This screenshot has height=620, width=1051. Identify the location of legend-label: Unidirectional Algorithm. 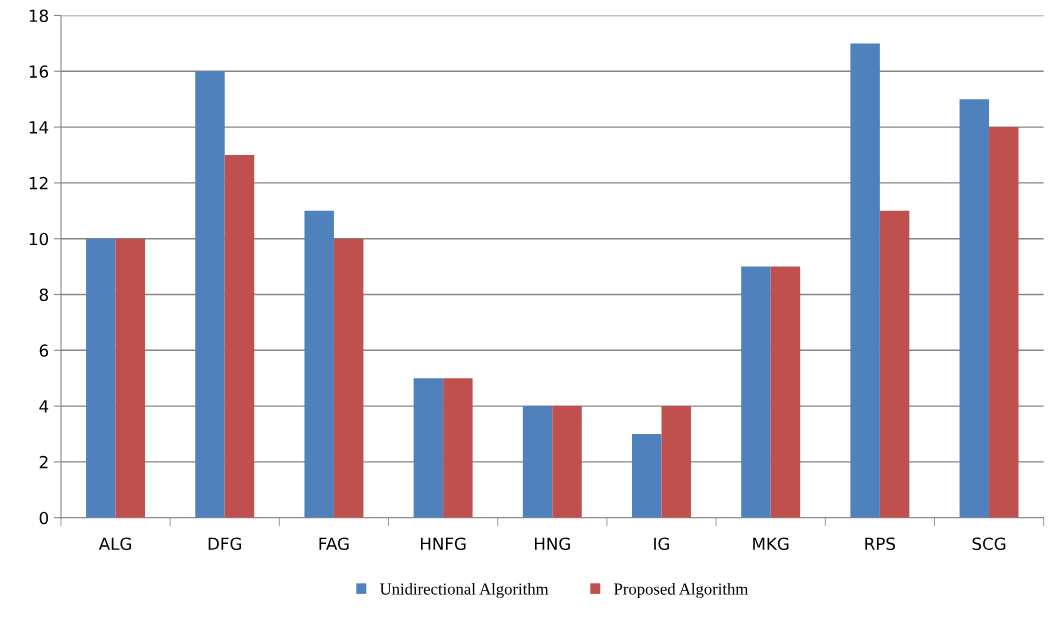
(464, 590).